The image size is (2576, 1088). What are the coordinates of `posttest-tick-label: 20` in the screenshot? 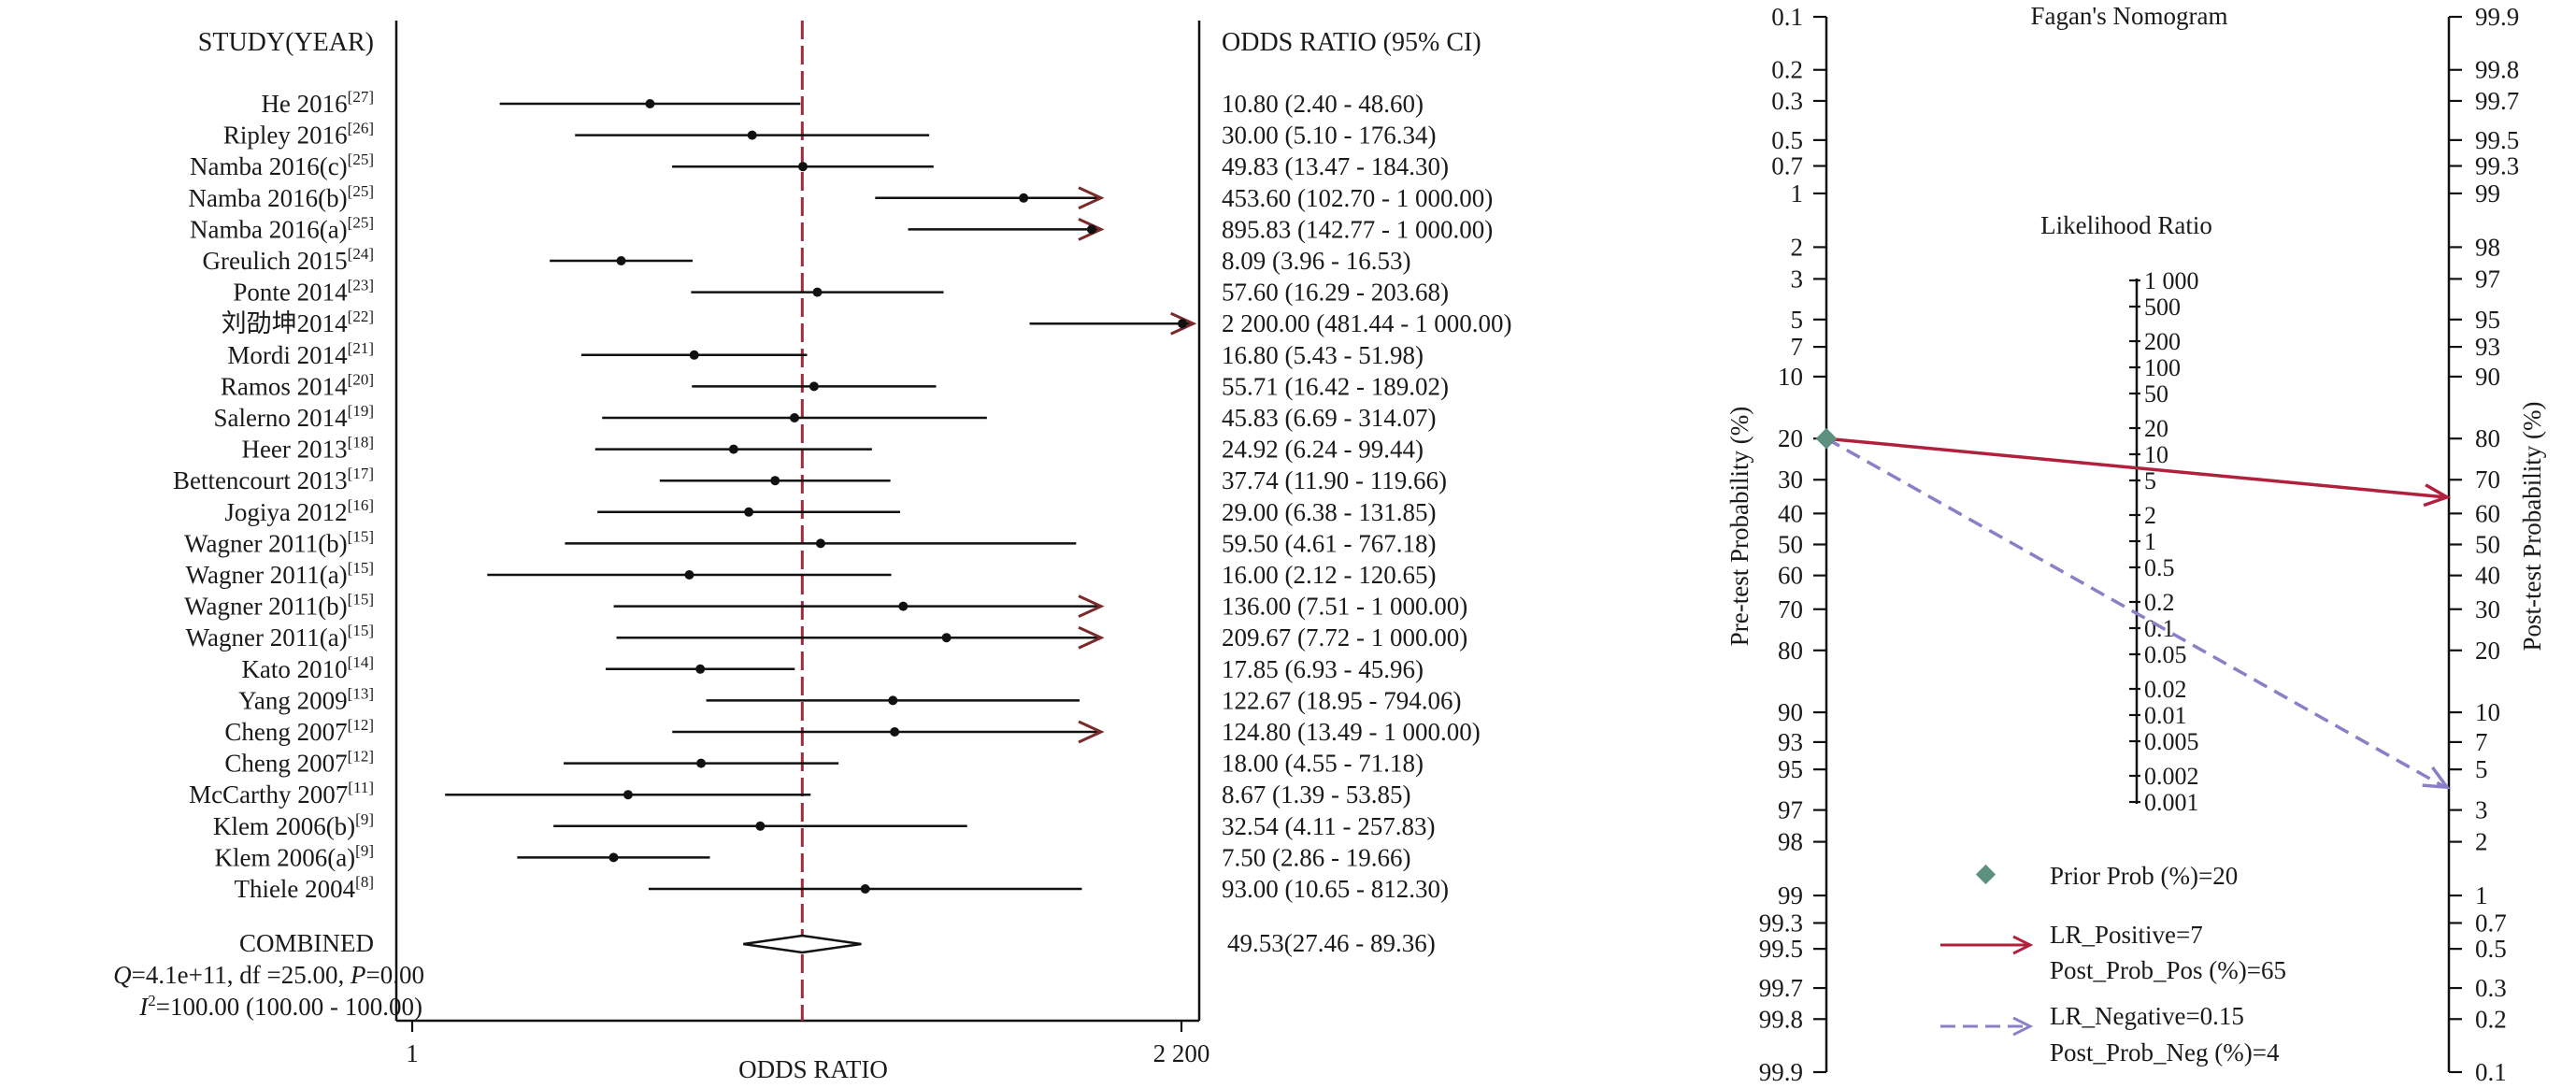 It's located at (2487, 651).